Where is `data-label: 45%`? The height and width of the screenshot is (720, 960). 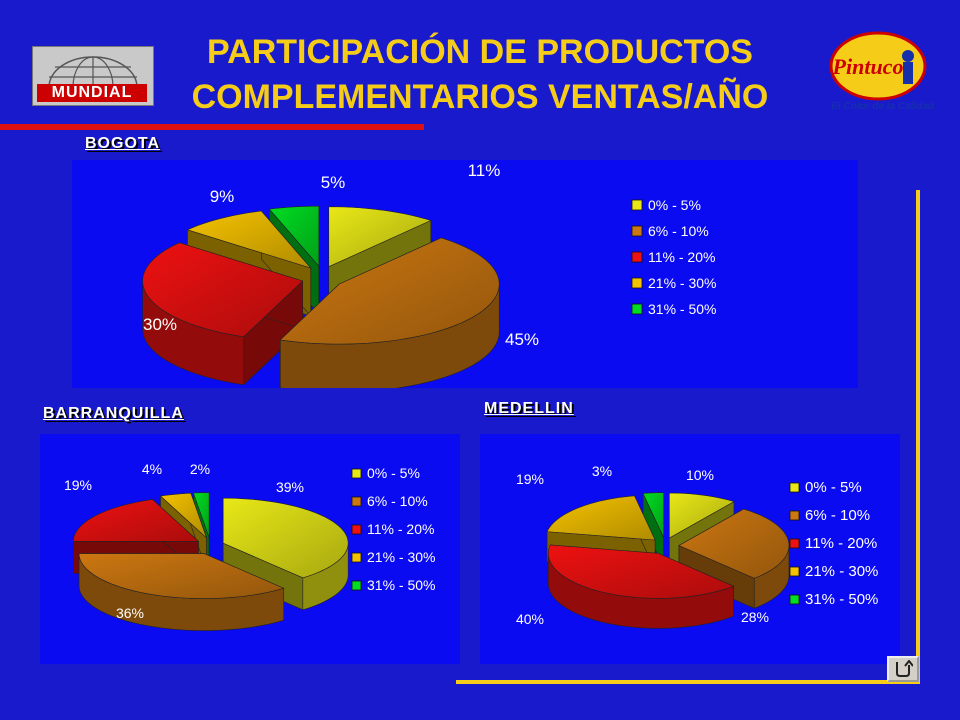 data-label: 45% is located at coordinates (522, 339).